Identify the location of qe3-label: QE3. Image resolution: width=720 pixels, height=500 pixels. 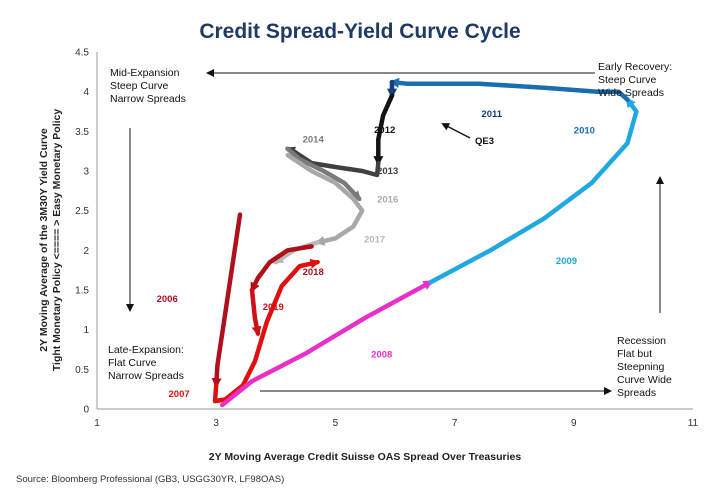
(484, 141).